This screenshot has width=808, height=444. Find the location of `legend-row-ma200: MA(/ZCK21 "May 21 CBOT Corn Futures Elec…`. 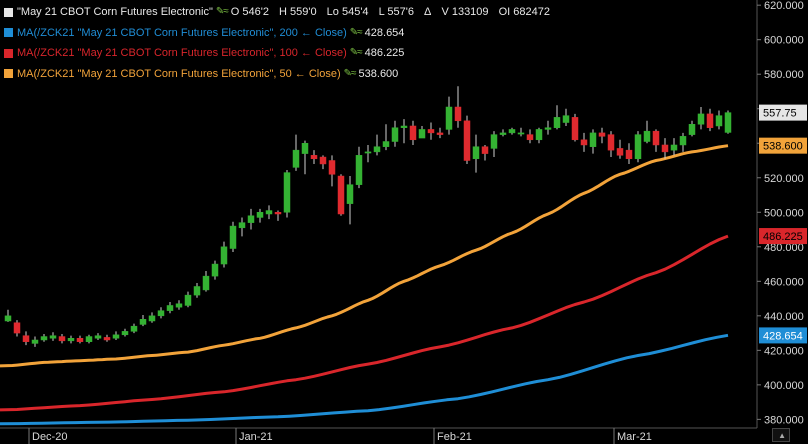

legend-row-ma200: MA(/ZCK21 "May 21 CBOT Corn Futures Elec… is located at coordinates (280, 33).